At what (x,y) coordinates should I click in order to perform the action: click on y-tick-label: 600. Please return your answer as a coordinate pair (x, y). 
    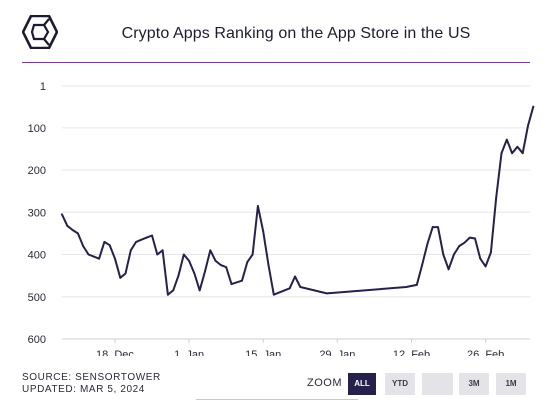
    Looking at the image, I should click on (37, 340).